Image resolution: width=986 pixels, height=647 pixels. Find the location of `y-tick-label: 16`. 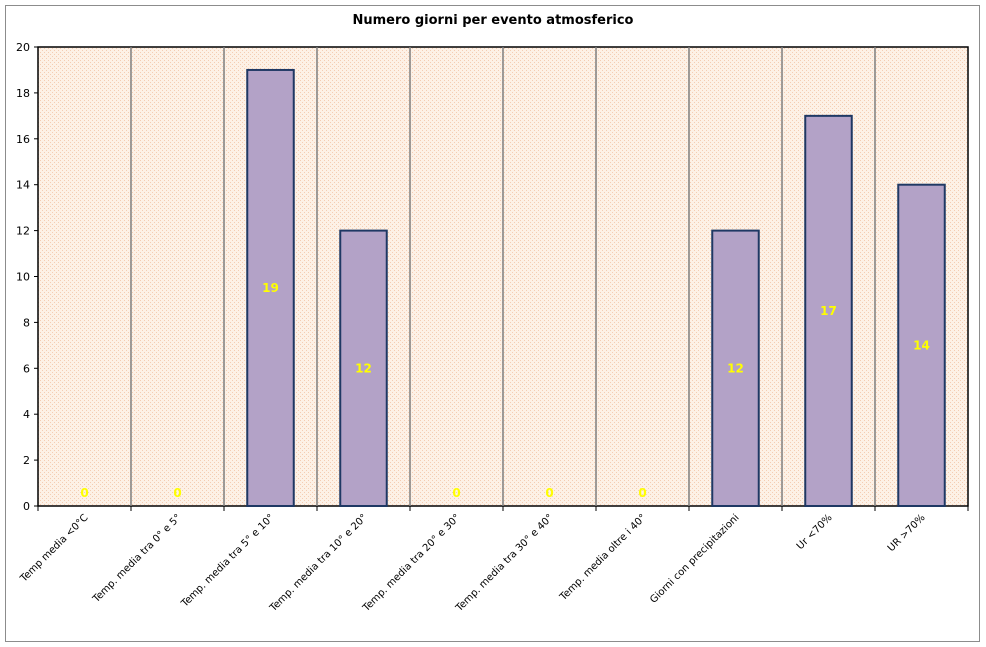

y-tick-label: 16 is located at coordinates (23, 139).